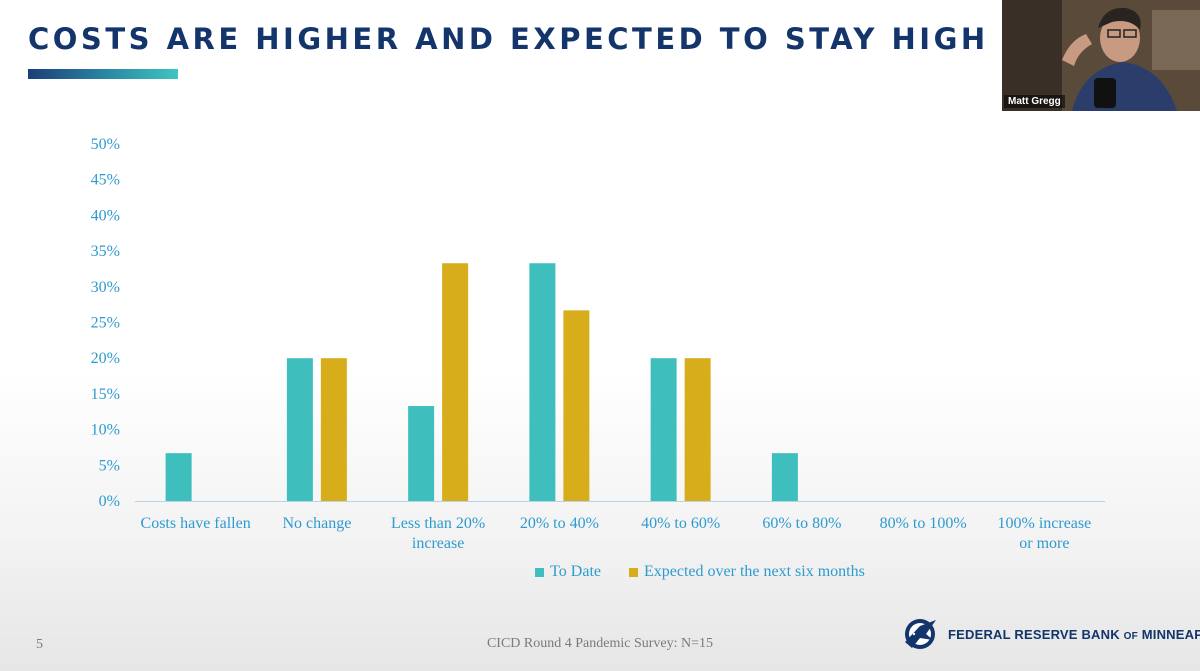 The width and height of the screenshot is (1200, 671). Describe the element at coordinates (920, 634) in the screenshot. I see `eagle-seal-icon` at that location.